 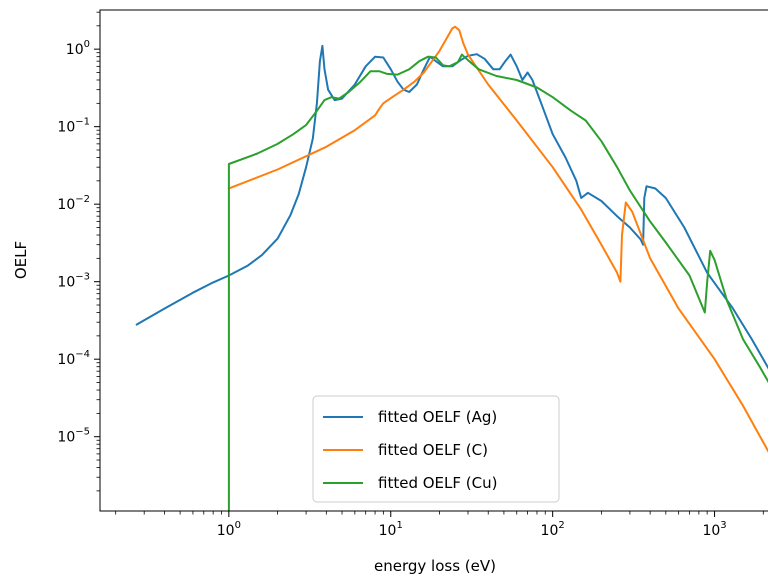 What do you see at coordinates (437, 417) in the screenshot?
I see `legend-label-ag: fitted OELF (Ag)` at bounding box center [437, 417].